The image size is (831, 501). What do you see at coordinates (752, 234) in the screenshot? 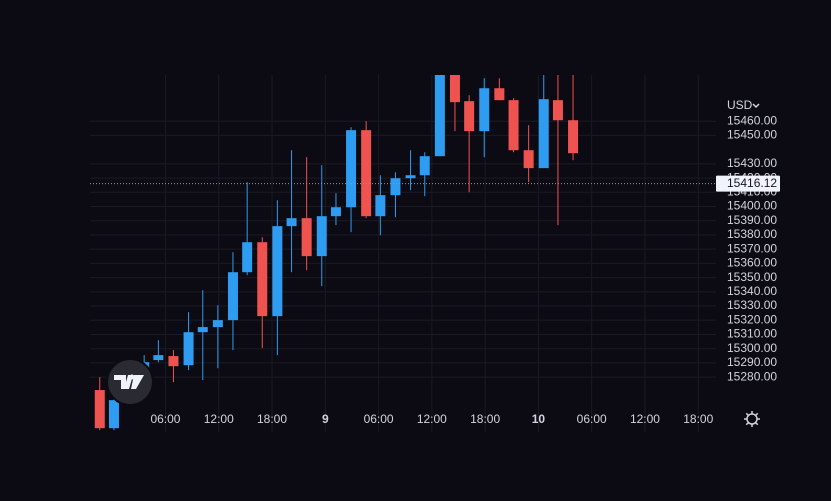
I see `y-tick-label: 15380.00` at bounding box center [752, 234].